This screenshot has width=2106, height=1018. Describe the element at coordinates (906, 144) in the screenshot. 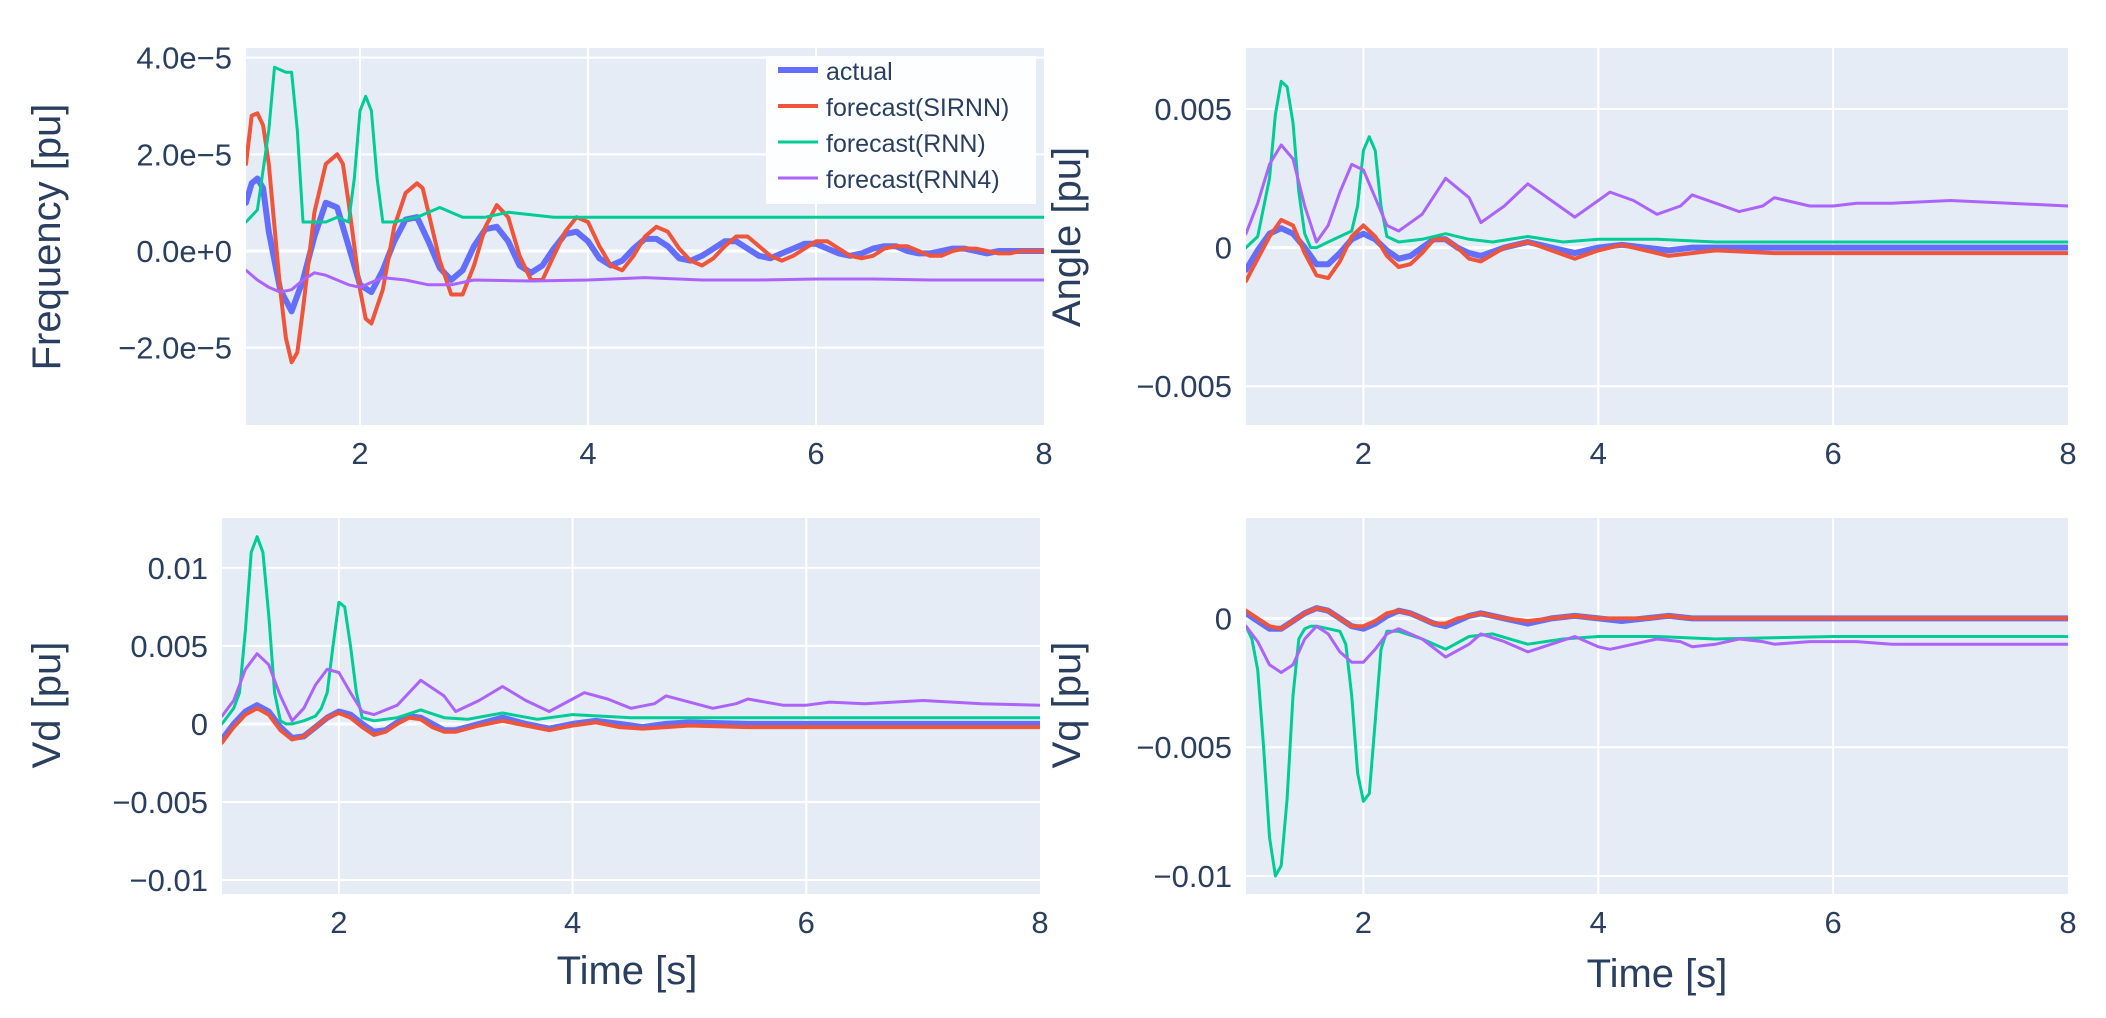

I see `legend-label-forecast-rnn: forecast(RNN)` at that location.